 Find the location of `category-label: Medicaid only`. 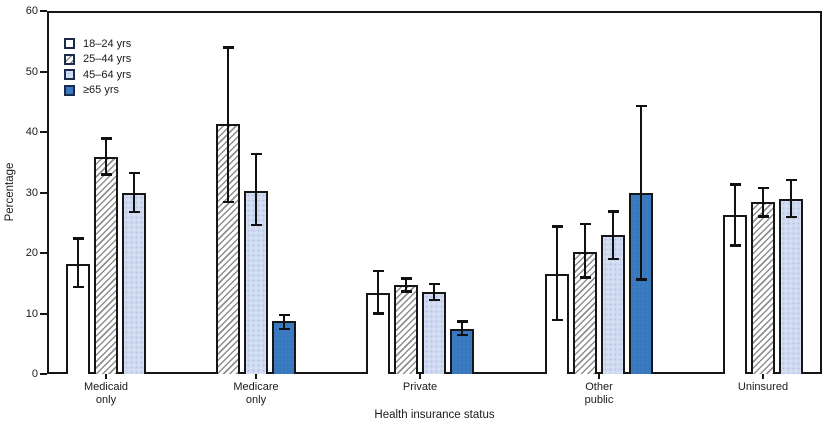

category-label: Medicaid only is located at coordinates (106, 393).